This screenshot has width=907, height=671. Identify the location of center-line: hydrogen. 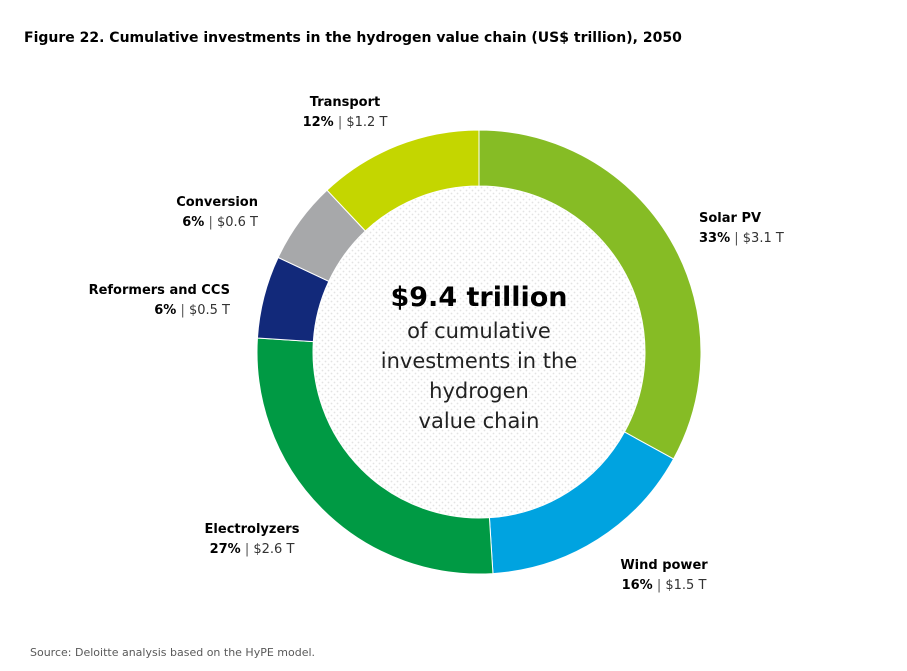
(479, 391).